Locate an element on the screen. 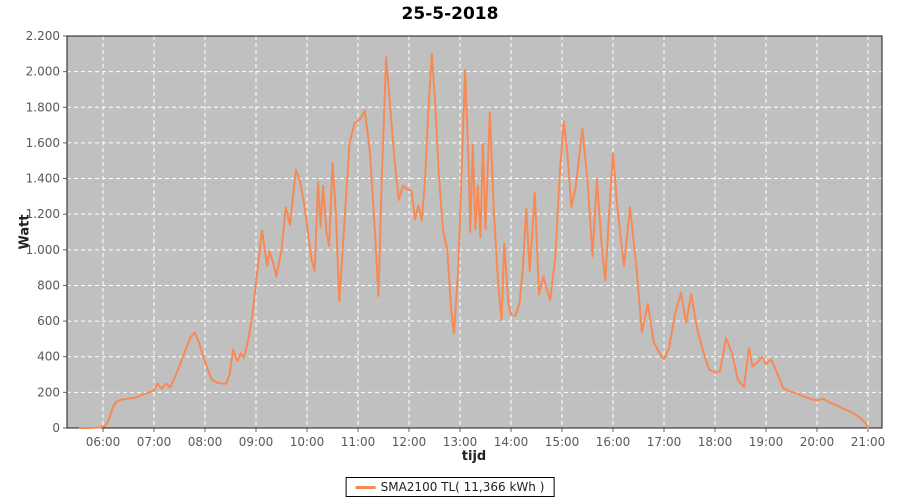 The image size is (900, 500). x-tick-label: 15:00 is located at coordinates (562, 442).